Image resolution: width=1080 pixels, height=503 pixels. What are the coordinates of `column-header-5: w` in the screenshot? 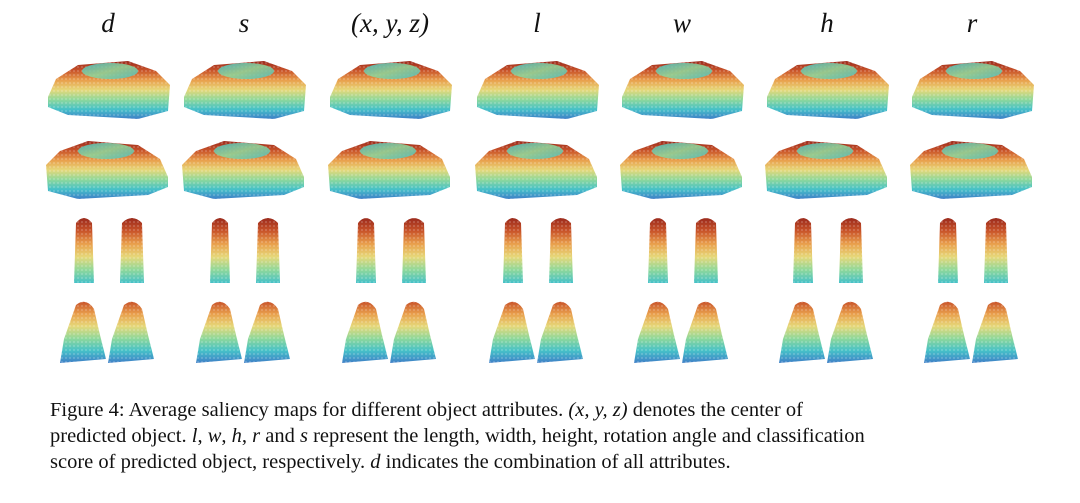 It's located at (681, 23).